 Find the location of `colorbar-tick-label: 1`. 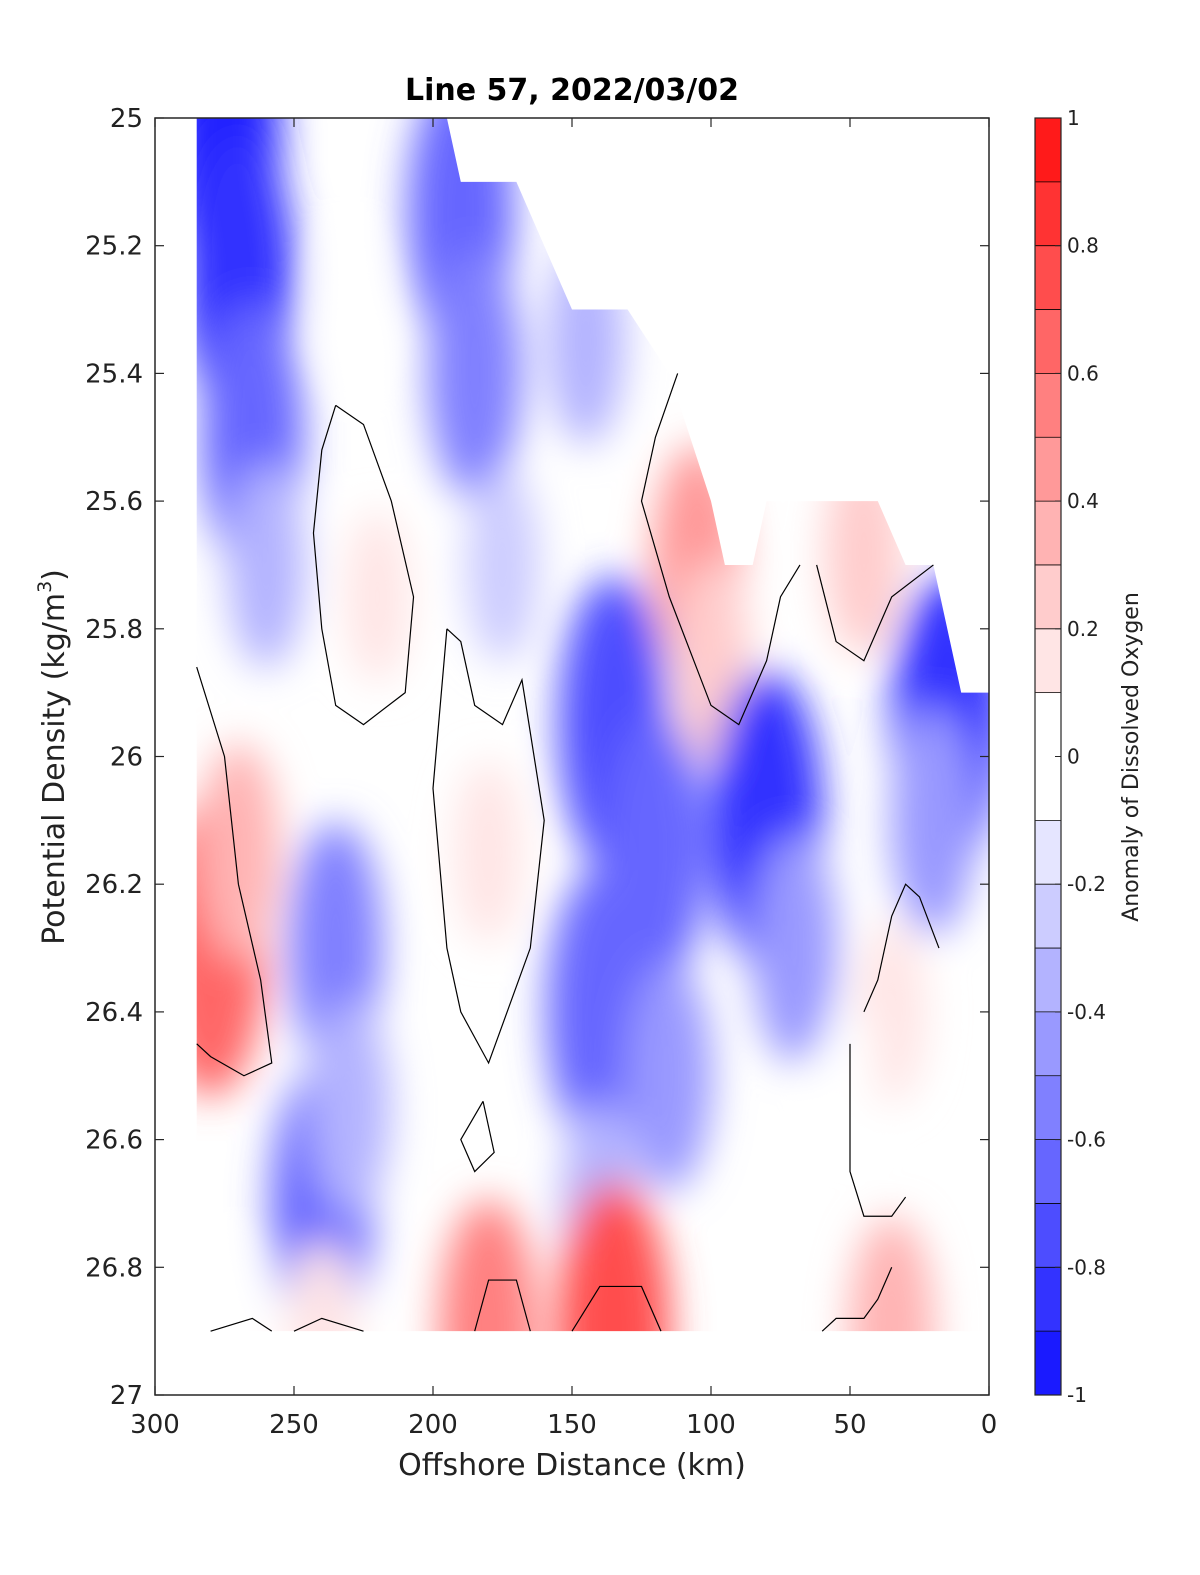

colorbar-tick-label: 1 is located at coordinates (1073, 118).